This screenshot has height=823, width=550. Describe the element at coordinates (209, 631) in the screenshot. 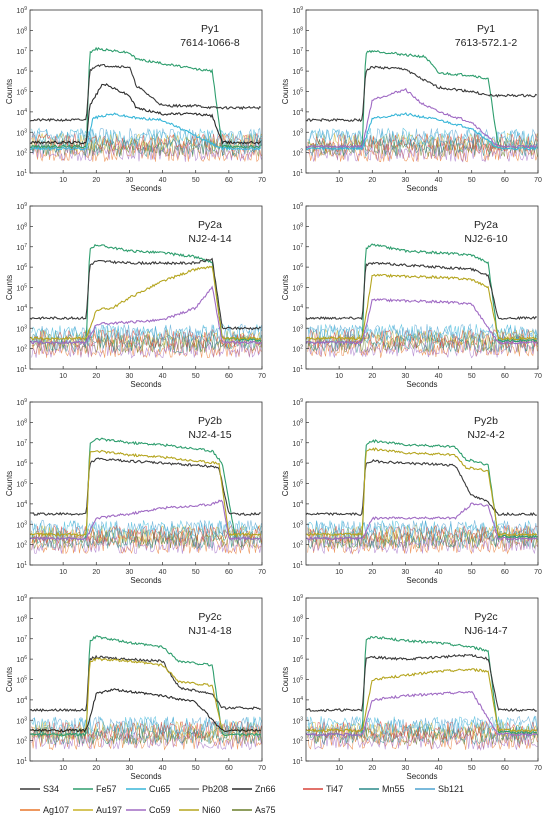

I see `panel-sample-label: NJ1-4-18` at that location.